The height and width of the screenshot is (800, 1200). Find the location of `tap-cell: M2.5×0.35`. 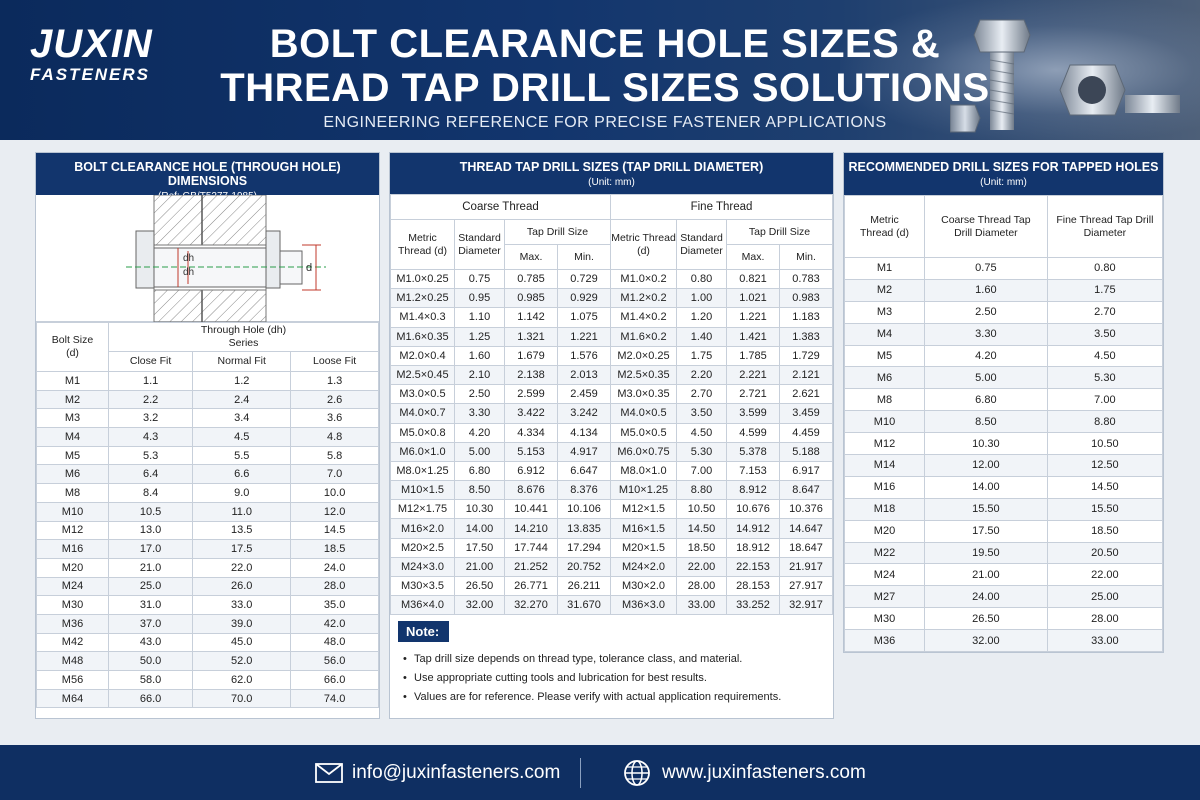

tap-cell: M2.5×0.35 is located at coordinates (643, 375).